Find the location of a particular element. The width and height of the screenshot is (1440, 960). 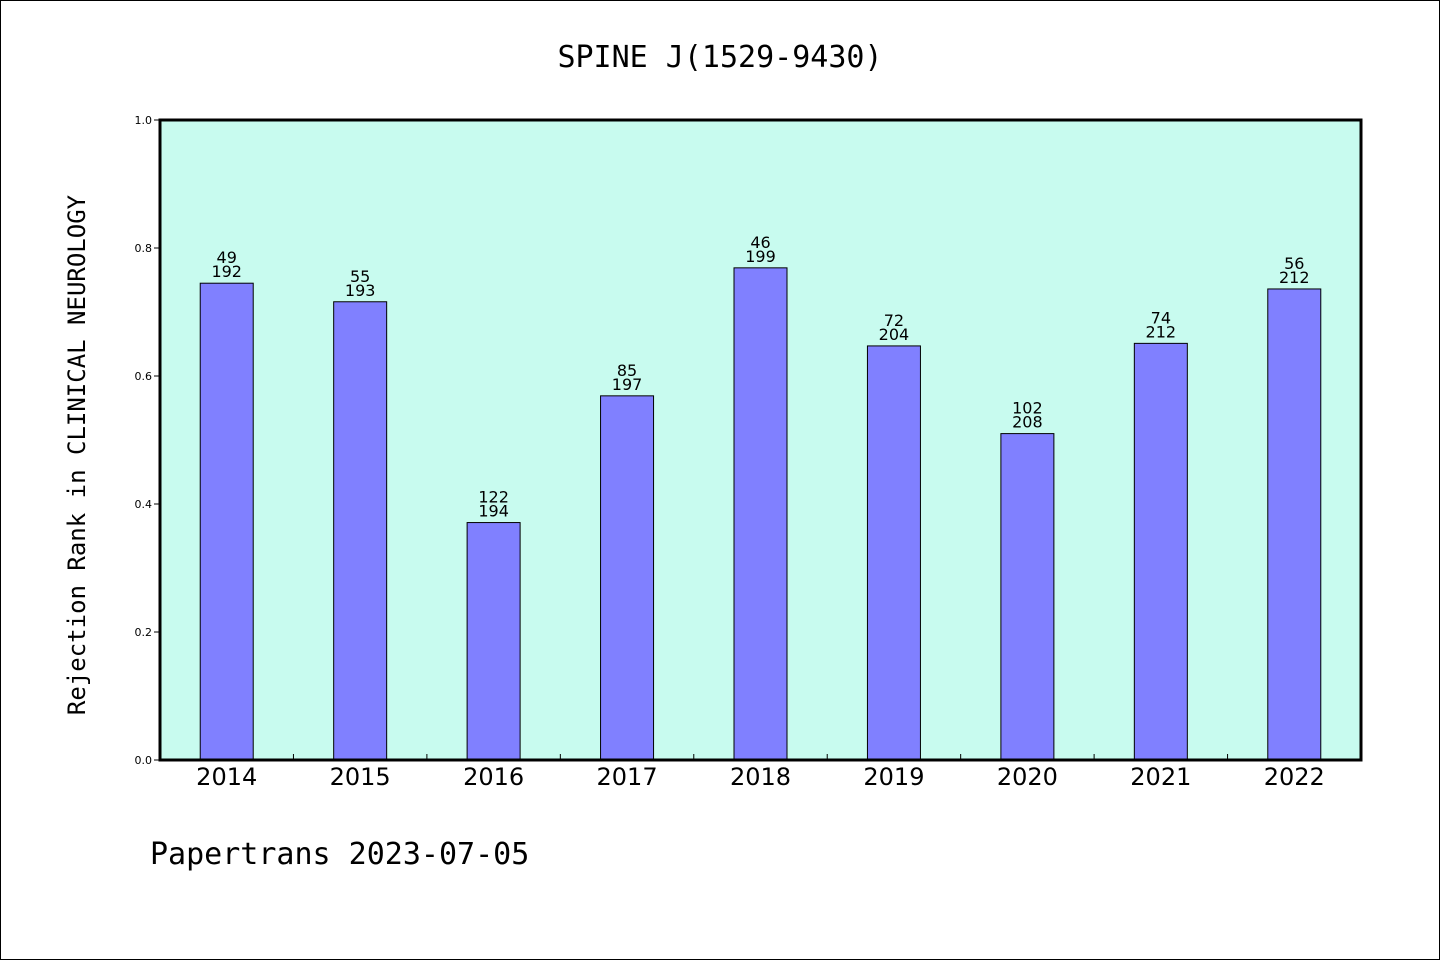

bar-label-top: 55 is located at coordinates (360, 276).